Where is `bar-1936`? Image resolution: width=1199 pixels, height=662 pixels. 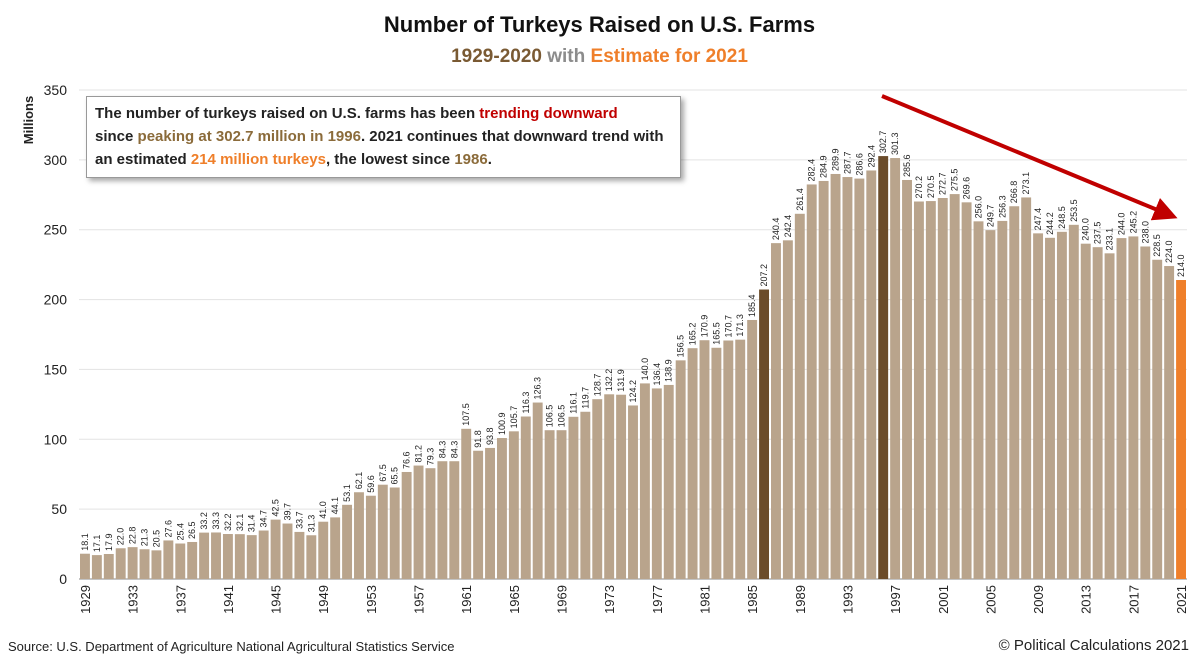 bar-1936 is located at coordinates (168, 559).